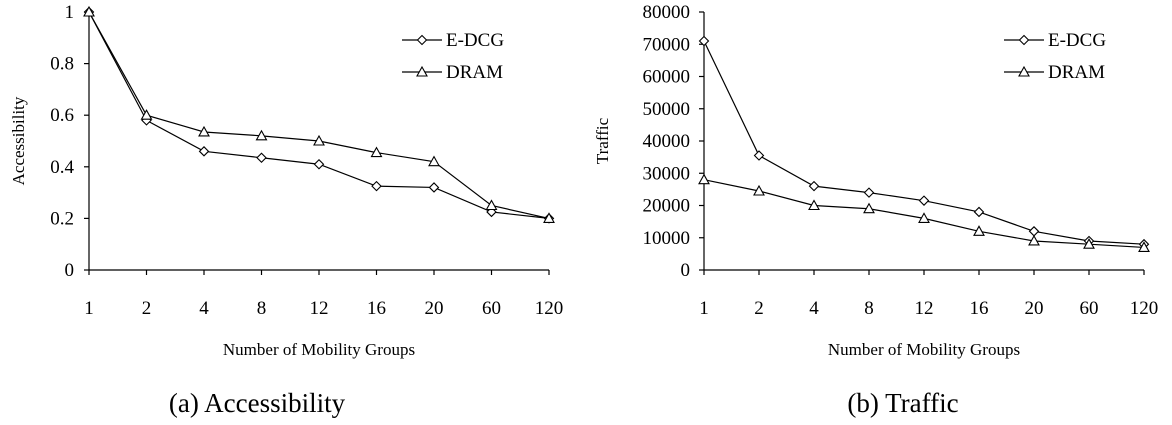 The height and width of the screenshot is (425, 1172). Describe the element at coordinates (667, 141) in the screenshot. I see `y-tick-label: 40000` at that location.